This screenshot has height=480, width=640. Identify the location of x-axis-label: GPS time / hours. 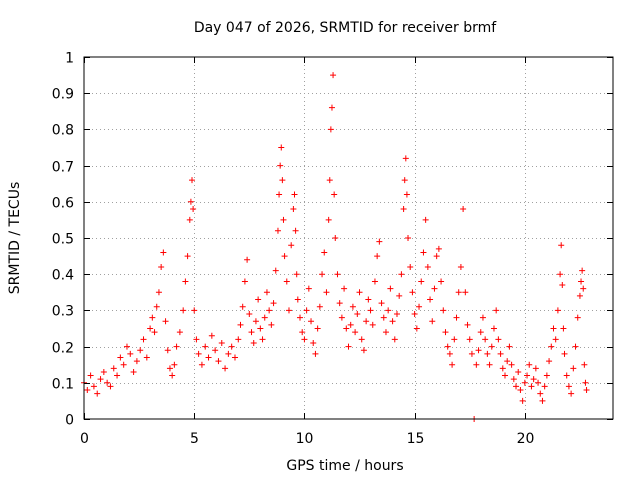
(344, 466).